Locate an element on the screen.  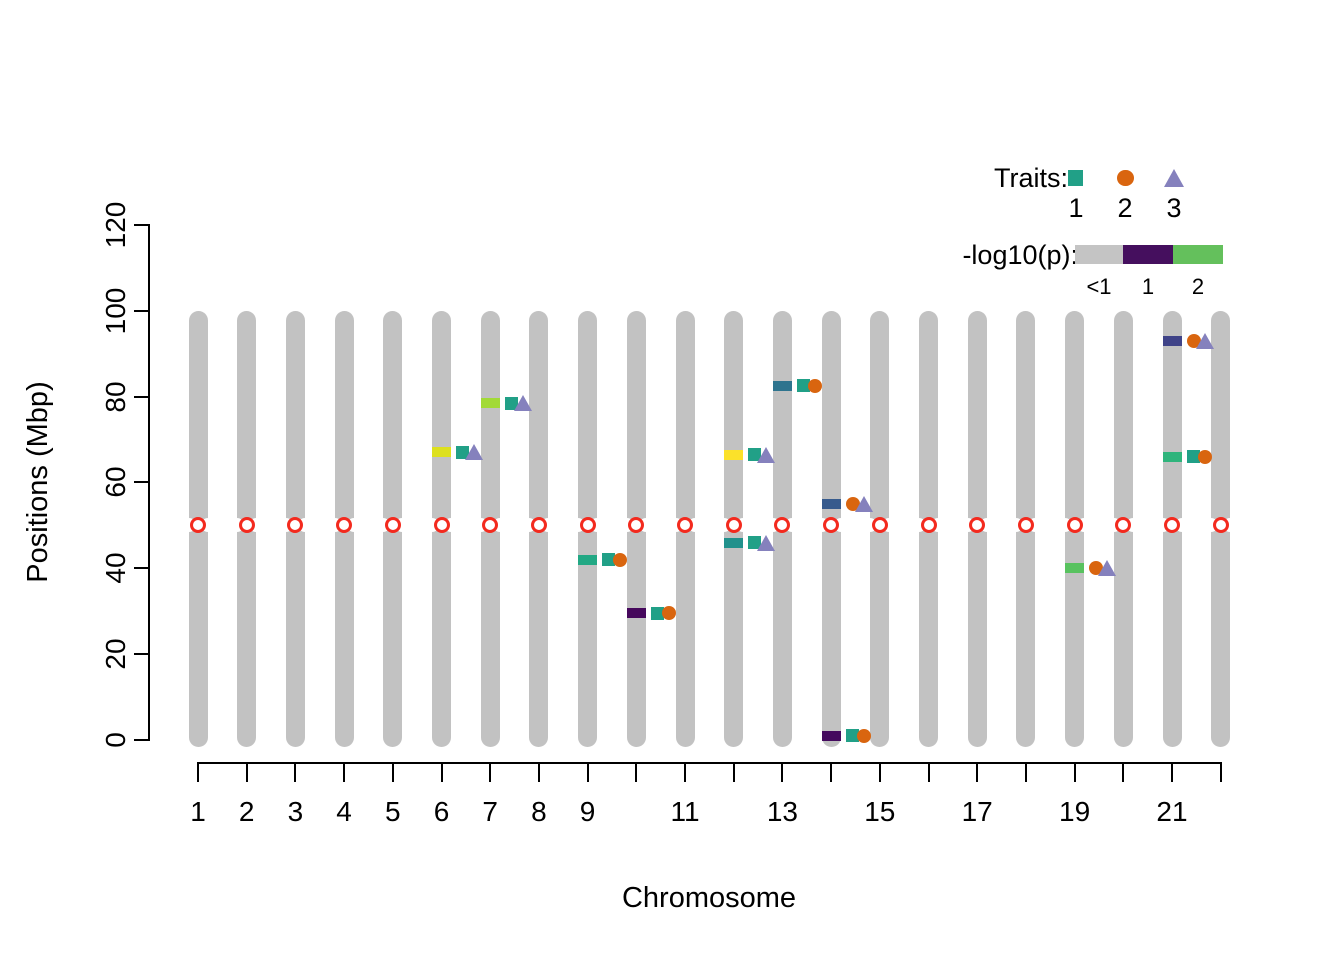
x-tick-label: 1 is located at coordinates (198, 811).